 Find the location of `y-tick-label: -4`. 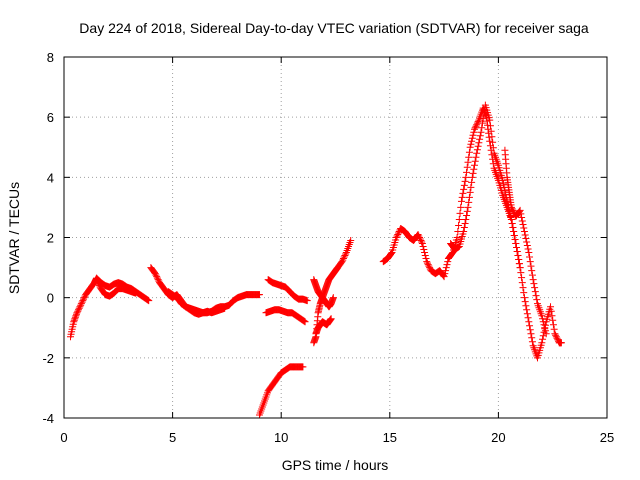

y-tick-label: -4 is located at coordinates (48, 418).